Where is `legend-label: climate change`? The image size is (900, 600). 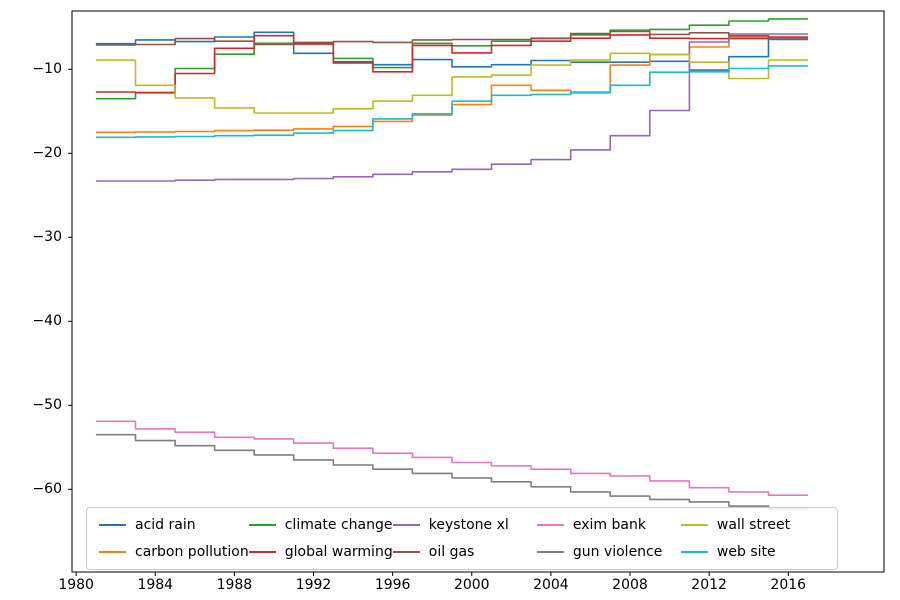
legend-label: climate change is located at coordinates (338, 525).